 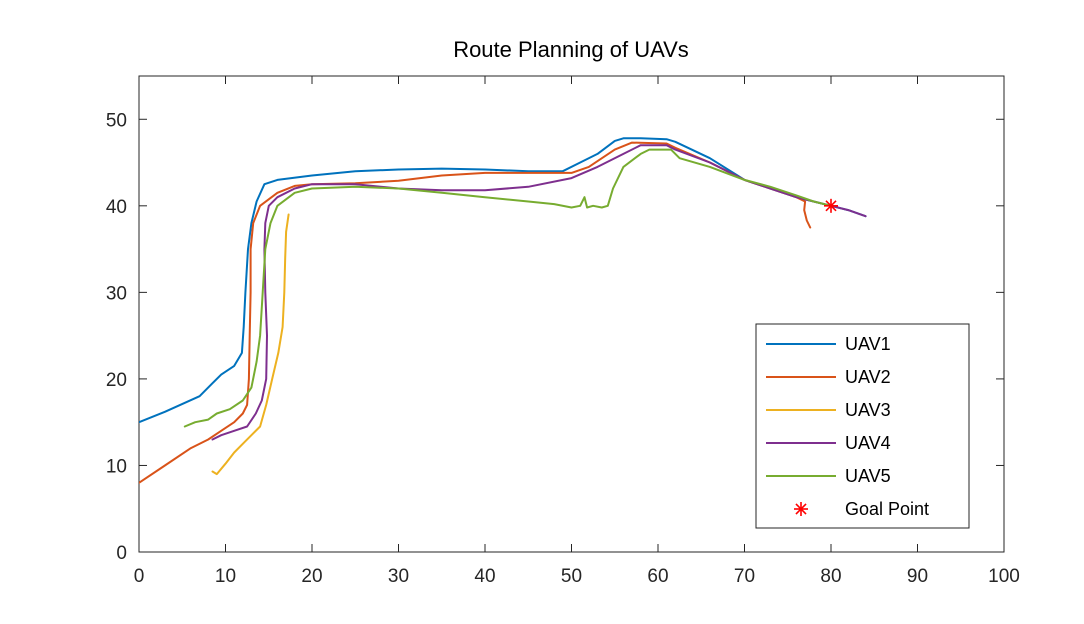 I want to click on x-tick-label: 60, so click(x=657, y=576).